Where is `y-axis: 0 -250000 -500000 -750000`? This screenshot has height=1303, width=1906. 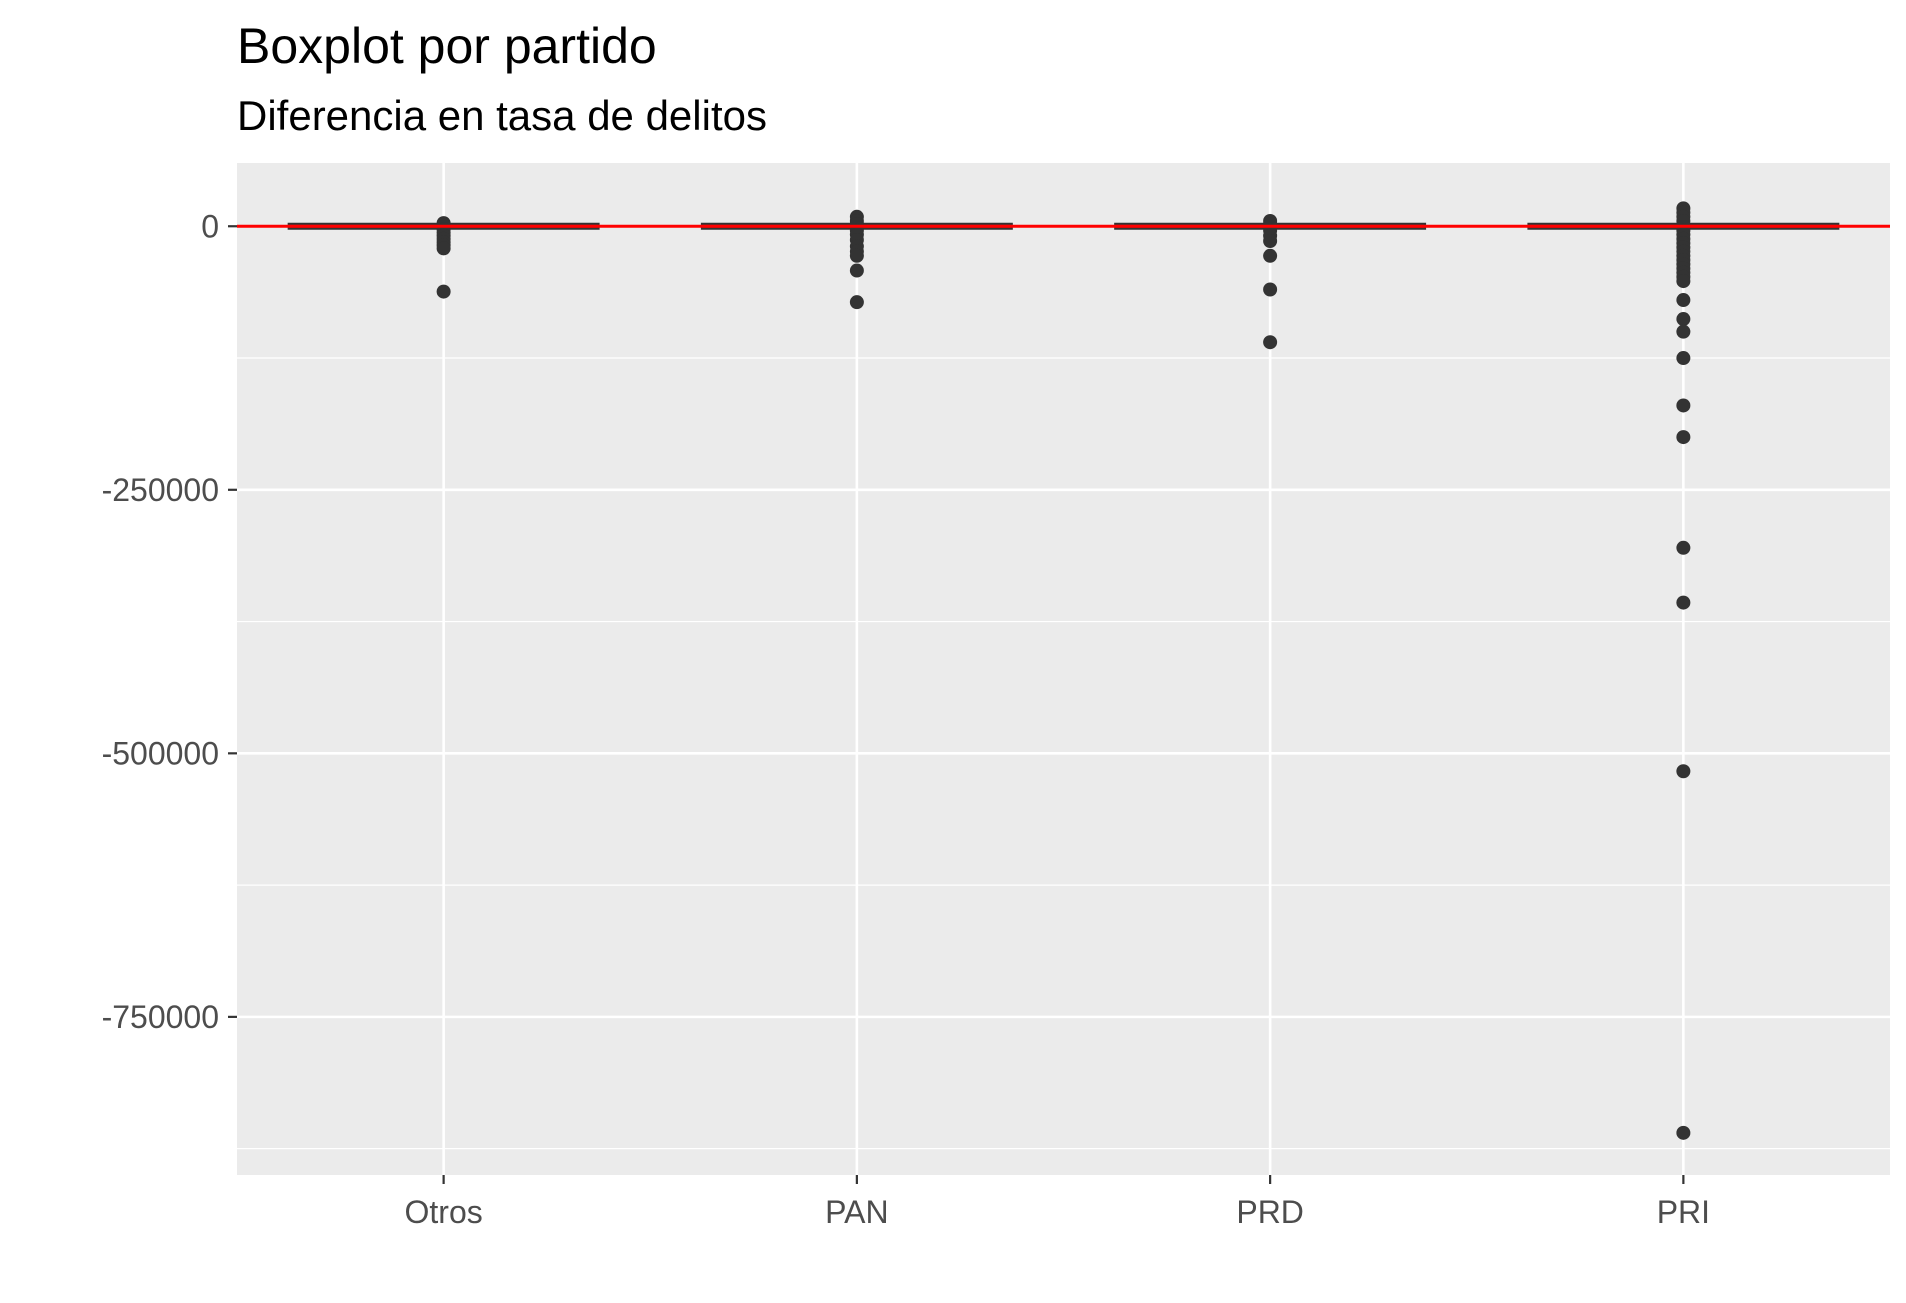
y-axis: 0 -250000 -500000 -750000 is located at coordinates (169, 621).